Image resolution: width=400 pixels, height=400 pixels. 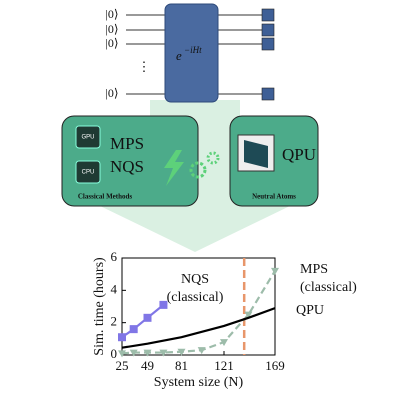 I want to click on gate-exponent: −iHt, so click(x=193, y=50).